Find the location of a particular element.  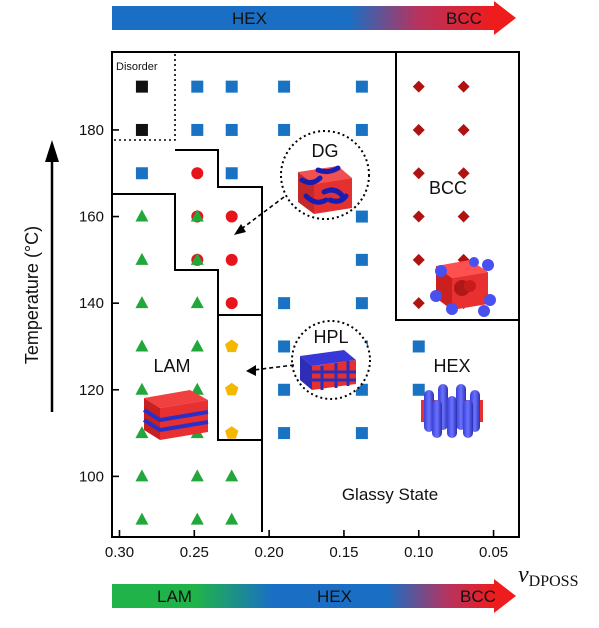

lamellae-cube-icon is located at coordinates (175, 415).